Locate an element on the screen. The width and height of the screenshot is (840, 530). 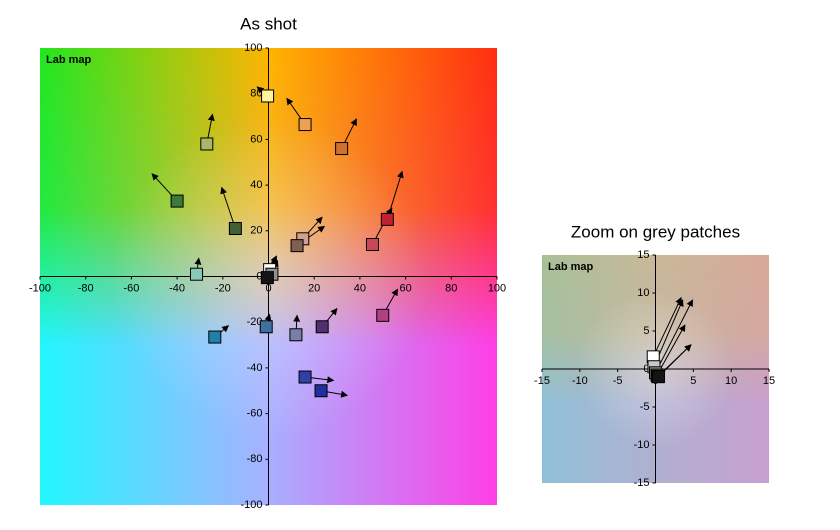
x-tick-label: 20 is located at coordinates (314, 288).